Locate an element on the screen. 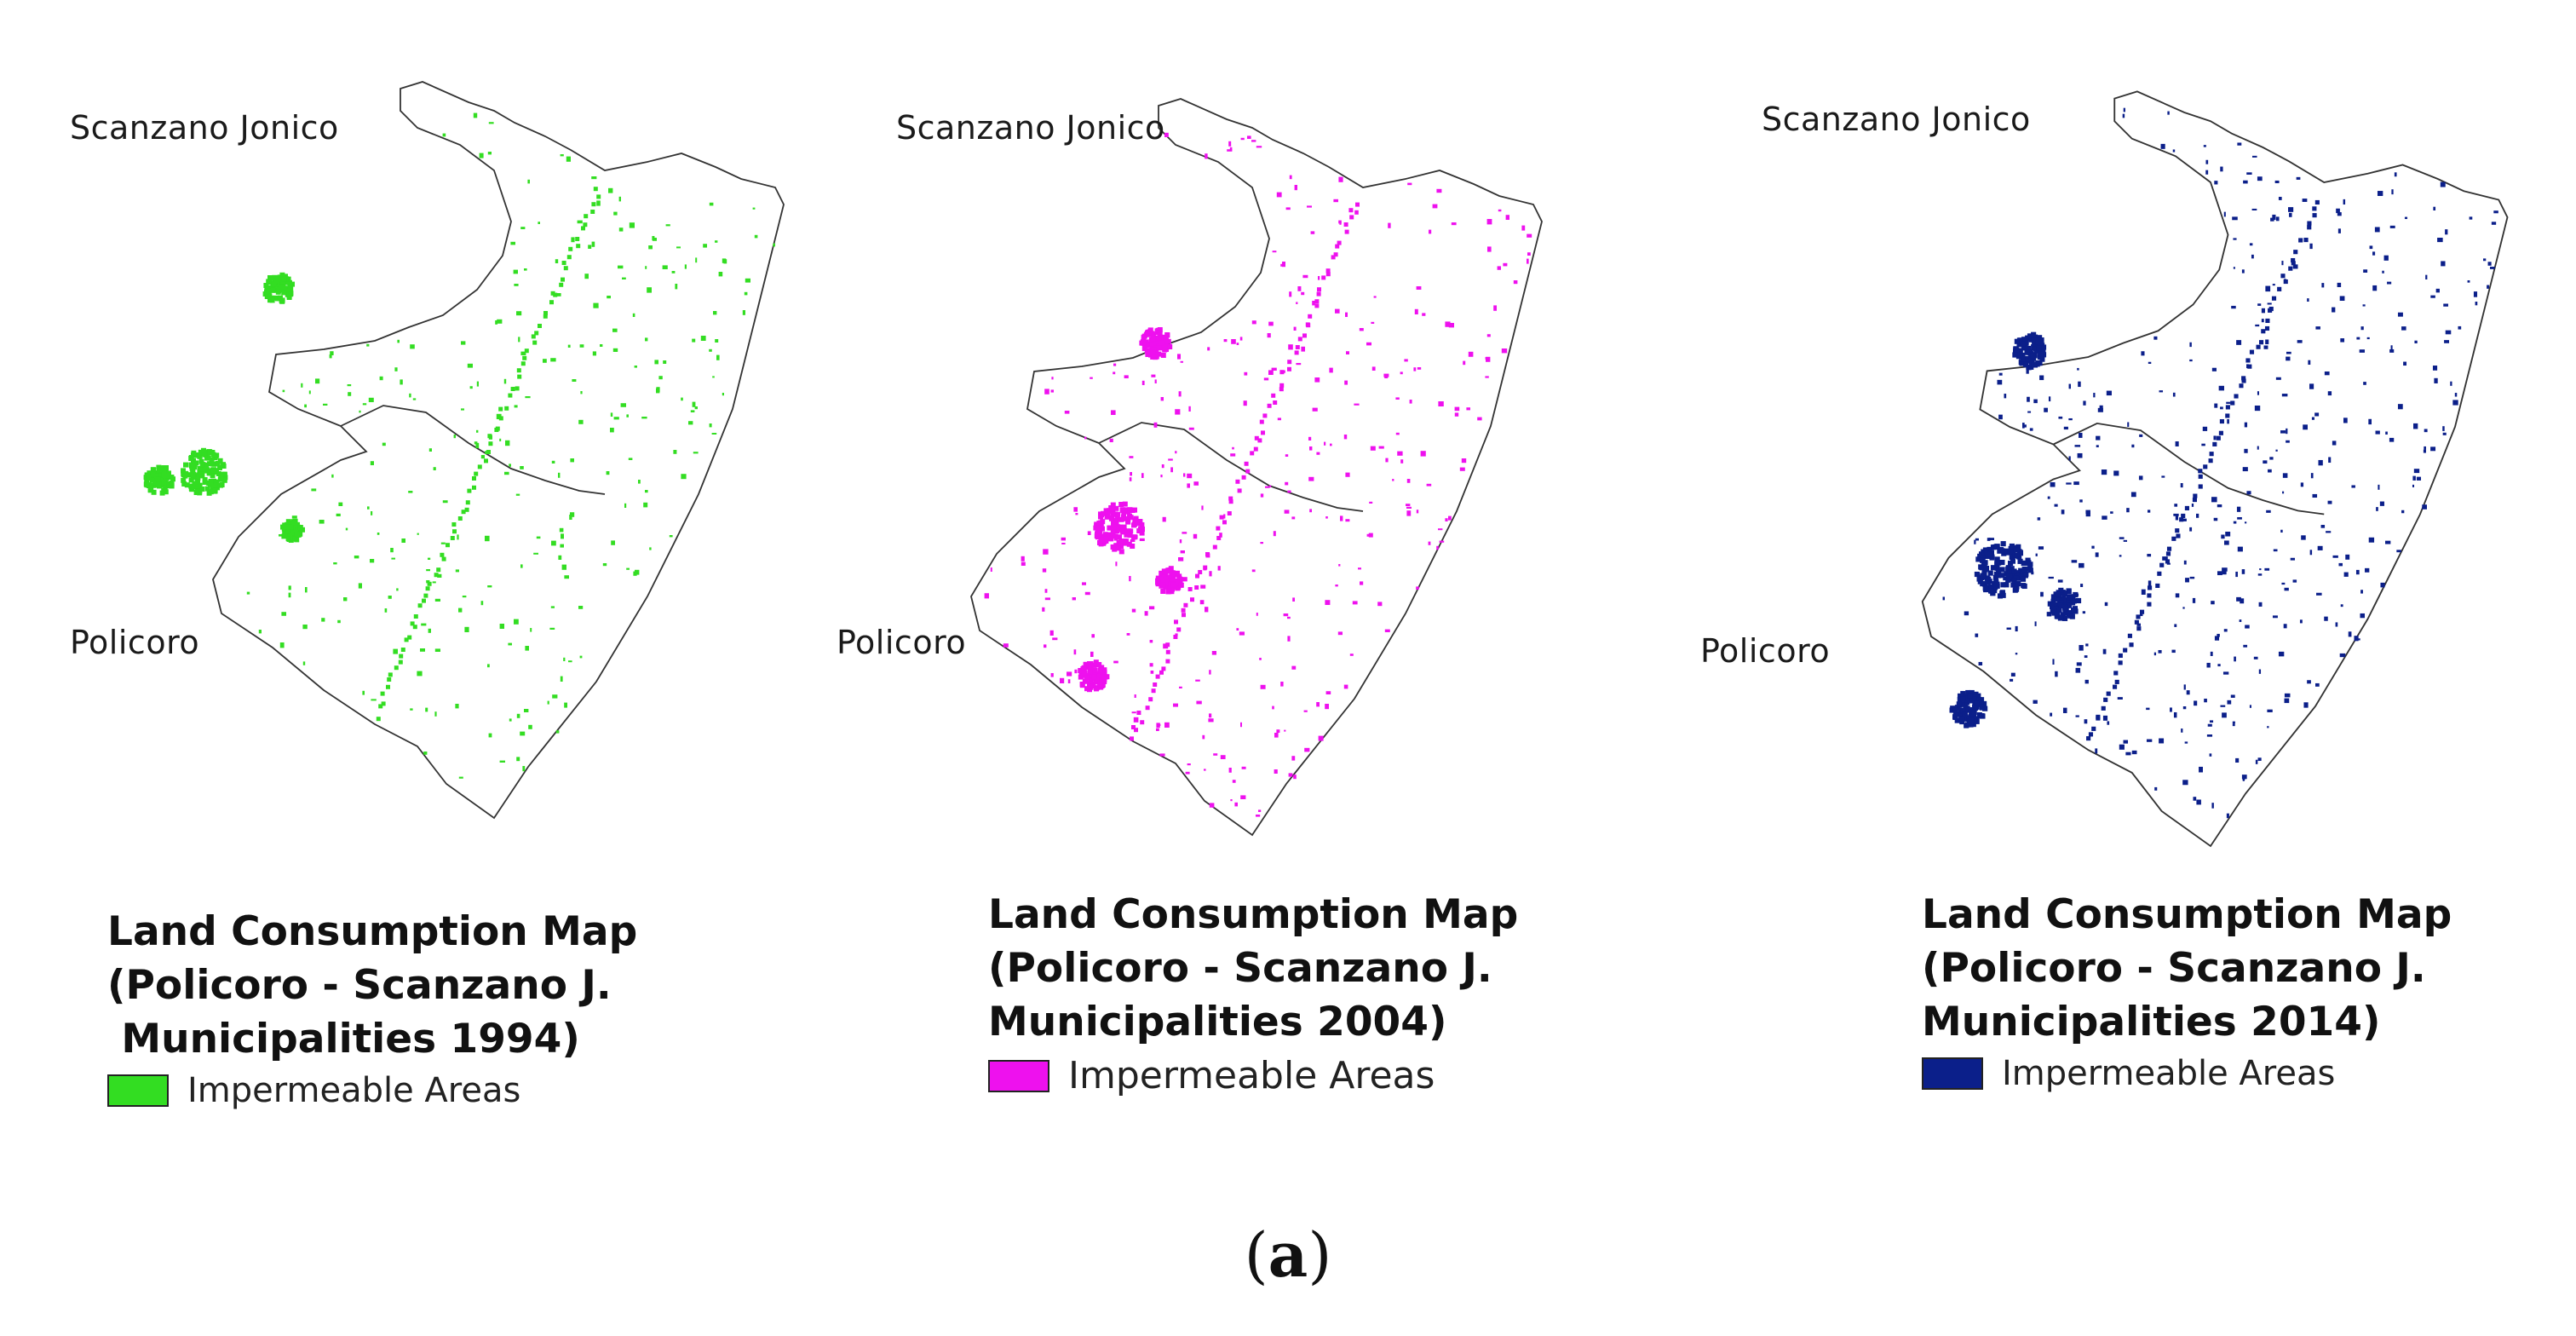 The width and height of the screenshot is (2576, 1336). caption-letter: a is located at coordinates (1288, 1254).